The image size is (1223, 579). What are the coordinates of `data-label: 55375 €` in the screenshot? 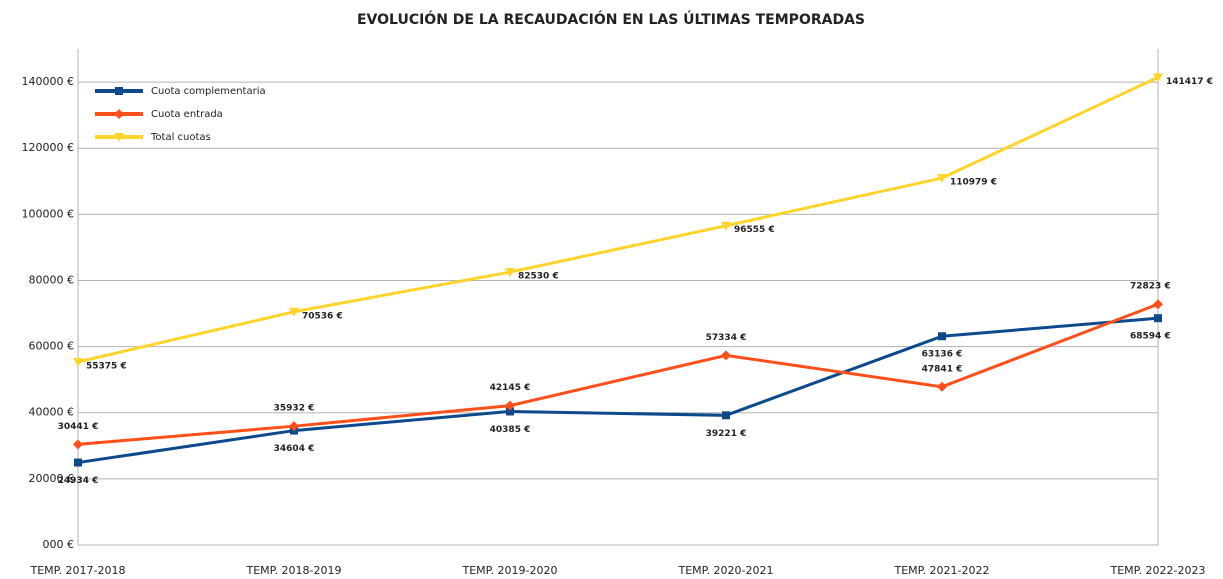 It's located at (106, 366).